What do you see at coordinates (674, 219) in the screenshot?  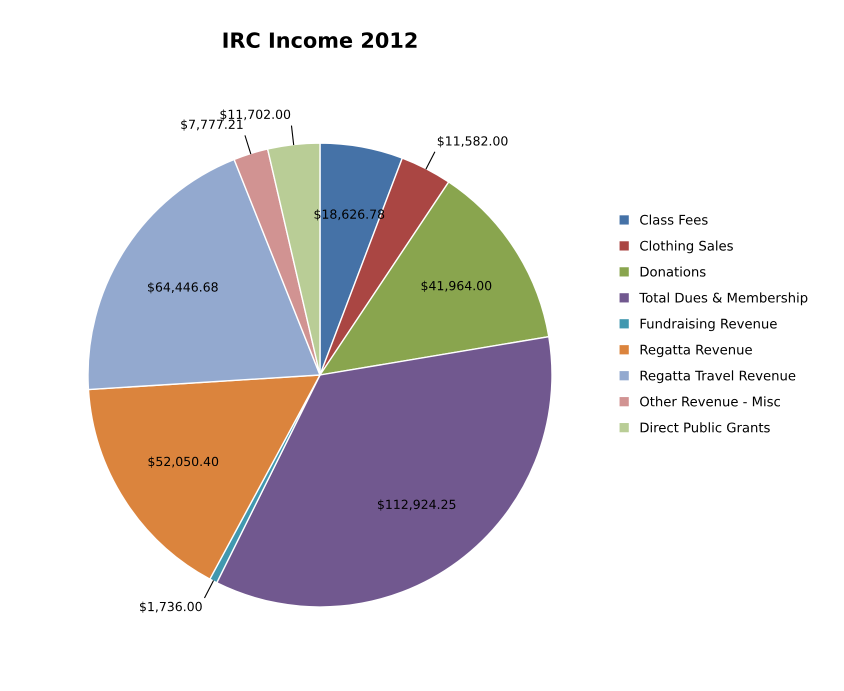 I see `legend-label: Class Fees` at bounding box center [674, 219].